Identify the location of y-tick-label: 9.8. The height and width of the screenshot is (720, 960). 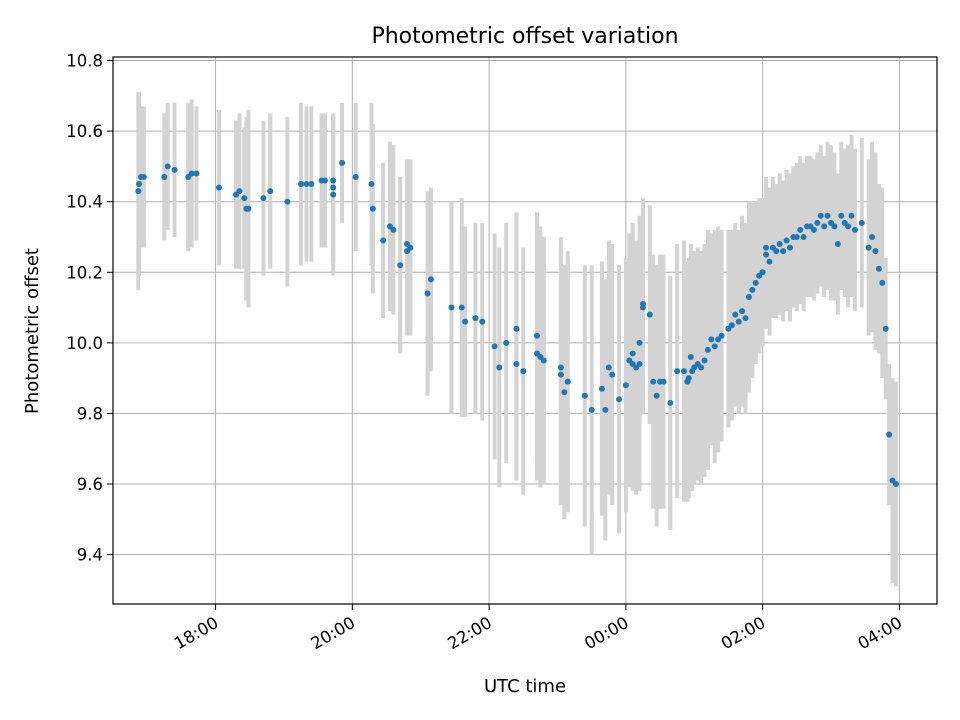
(90, 413).